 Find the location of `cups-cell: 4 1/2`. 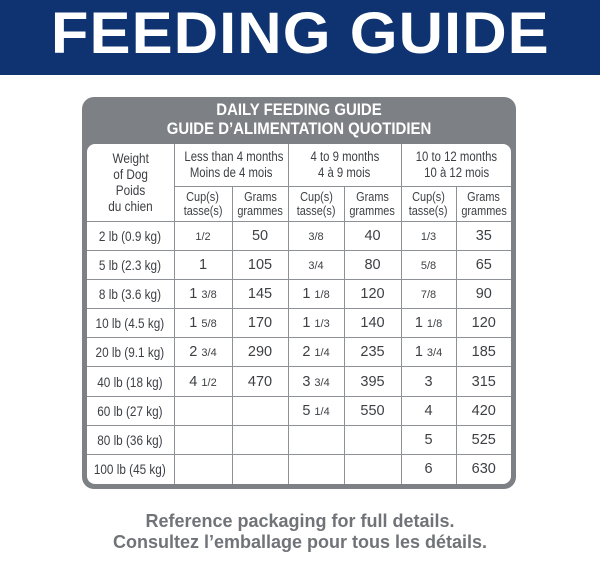

cups-cell: 4 1/2 is located at coordinates (203, 381).